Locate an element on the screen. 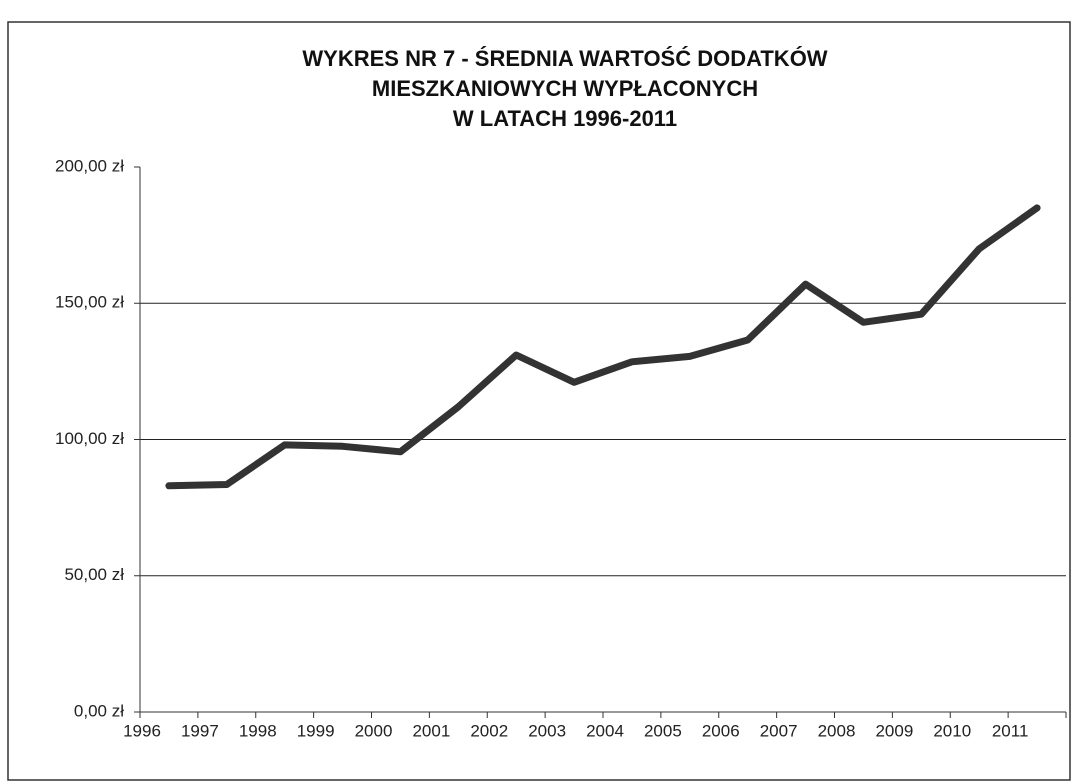 The width and height of the screenshot is (1077, 784). chart-title: W LATACH 1996-2011 is located at coordinates (565, 118).